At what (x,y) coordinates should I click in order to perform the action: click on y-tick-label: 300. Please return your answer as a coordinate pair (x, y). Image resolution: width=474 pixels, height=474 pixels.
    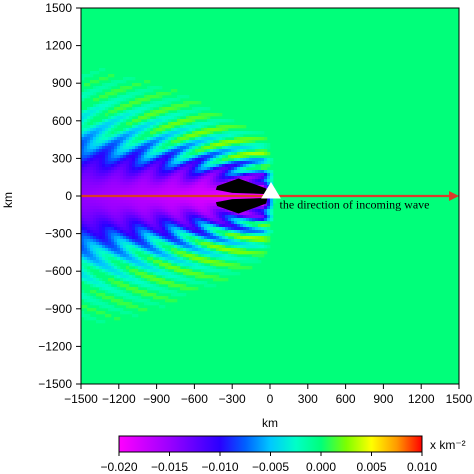
    Looking at the image, I should click on (62, 158).